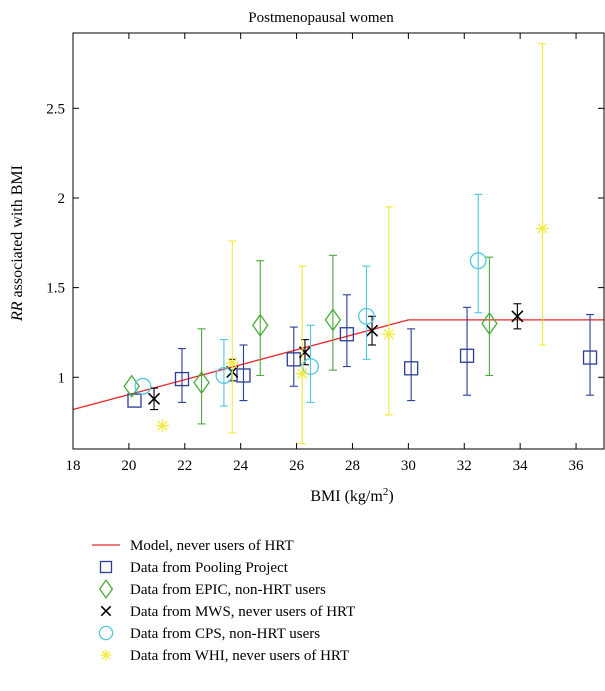 The width and height of the screenshot is (605, 691). I want to click on x-tick-label: 30, so click(408, 466).